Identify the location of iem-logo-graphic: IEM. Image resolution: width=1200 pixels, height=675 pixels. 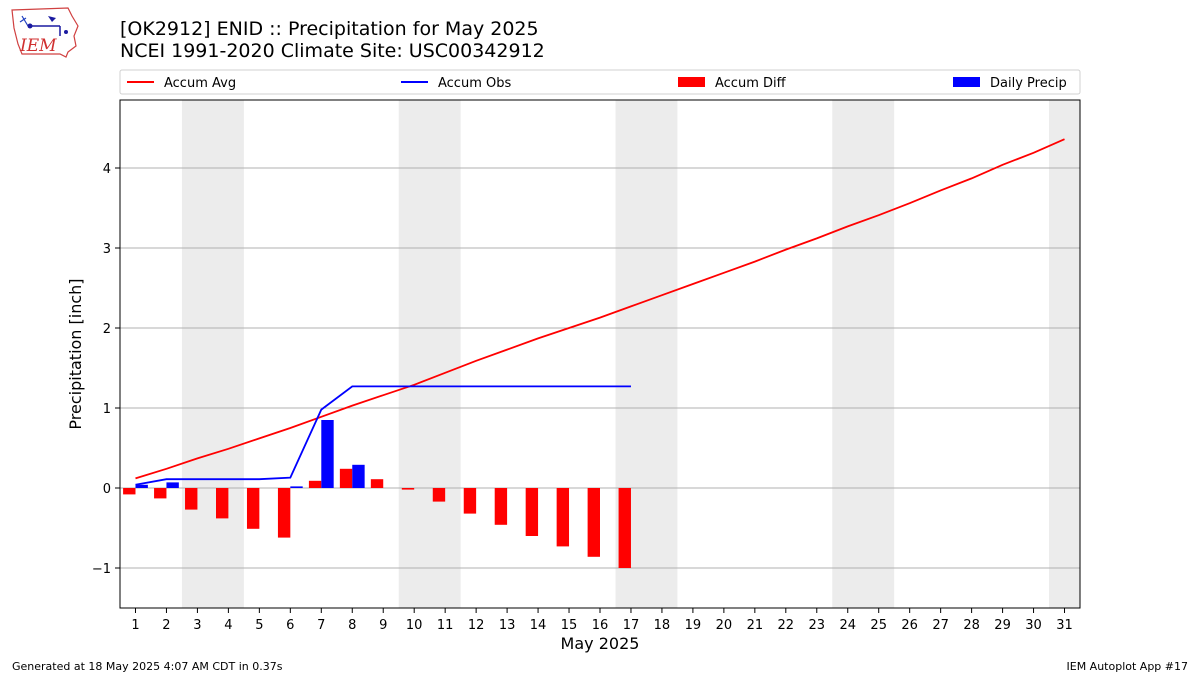
(45, 32).